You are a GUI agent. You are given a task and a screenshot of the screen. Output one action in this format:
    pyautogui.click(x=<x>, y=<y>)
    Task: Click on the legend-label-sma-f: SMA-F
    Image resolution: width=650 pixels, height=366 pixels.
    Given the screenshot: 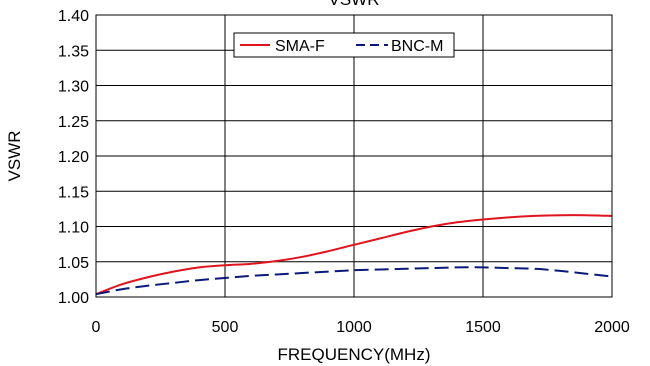 What is the action you would take?
    pyautogui.click(x=300, y=46)
    